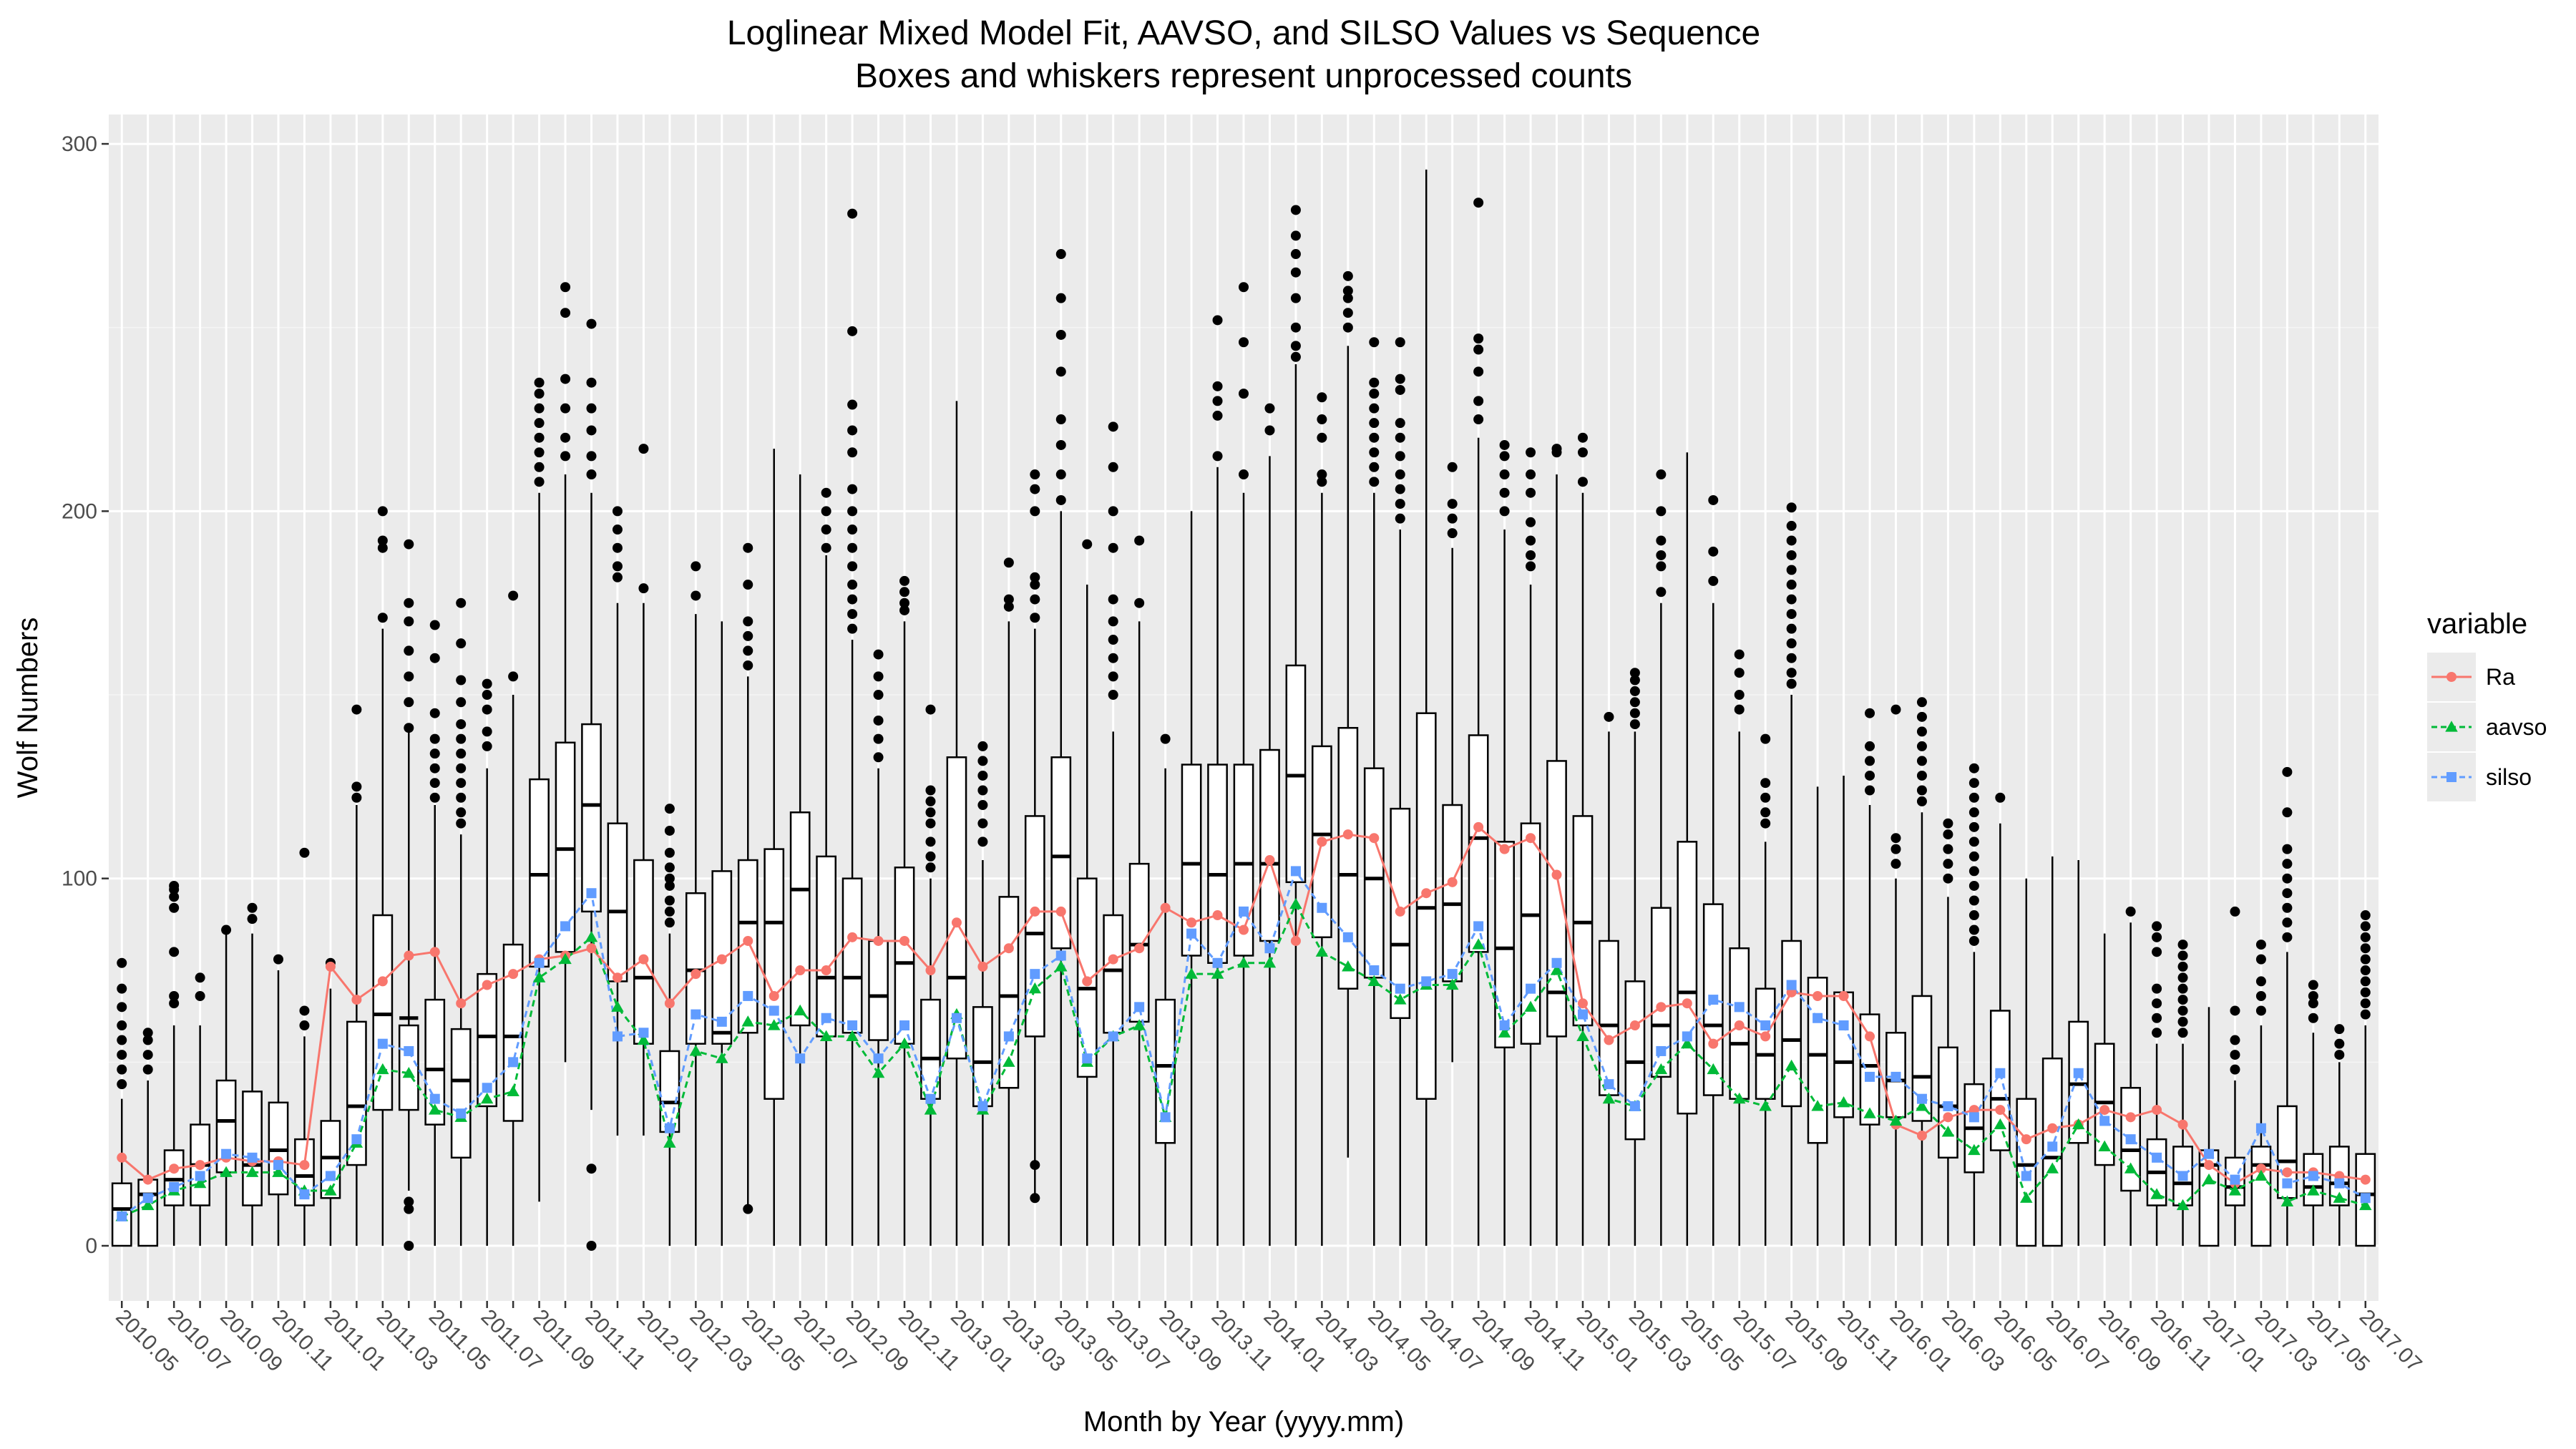  What do you see at coordinates (2313, 1113) in the screenshot?
I see `box-2017.05` at bounding box center [2313, 1113].